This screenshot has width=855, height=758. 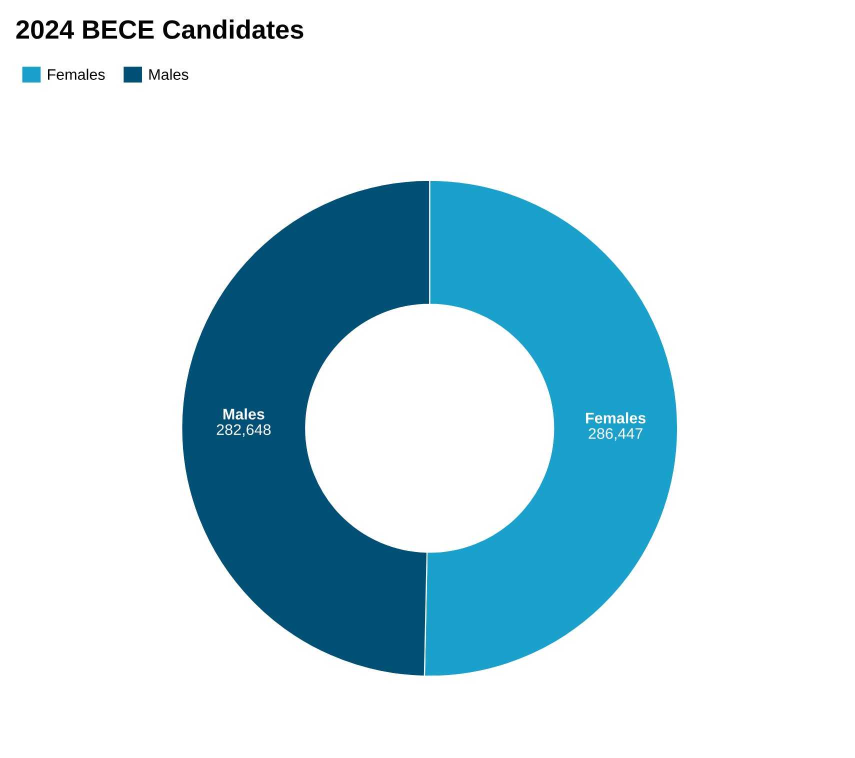 I want to click on data-label: 286,447, so click(x=615, y=434).